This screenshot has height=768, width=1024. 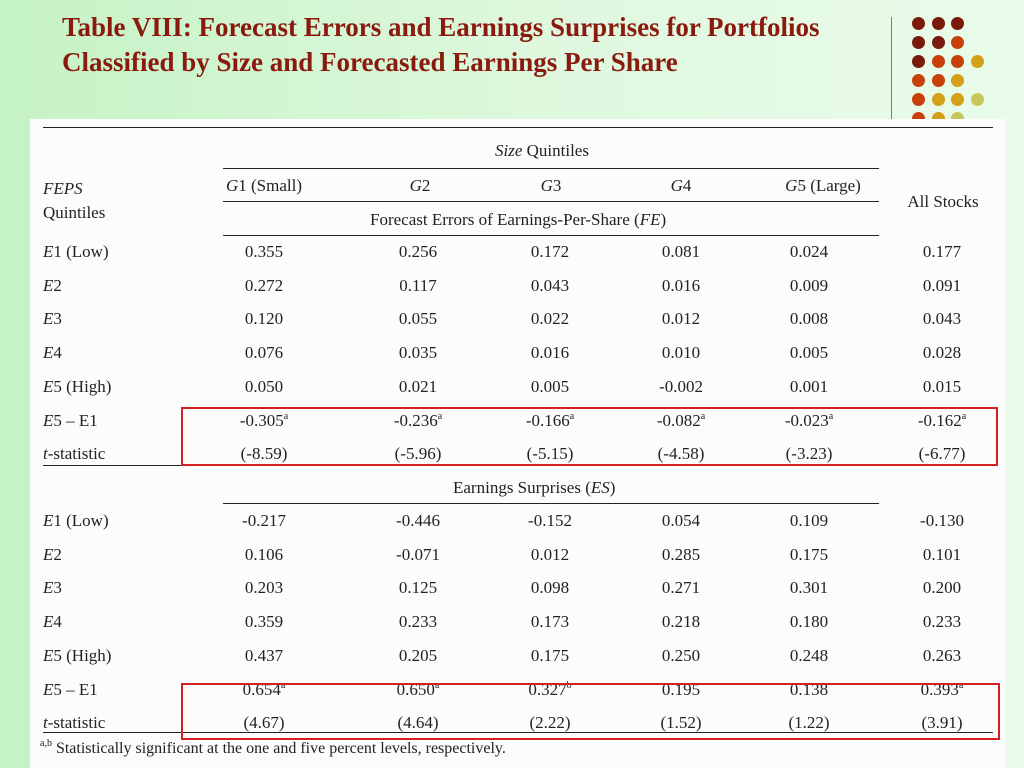 What do you see at coordinates (542, 150) in the screenshot?
I see `size-quintiles-header: Size Quintiles` at bounding box center [542, 150].